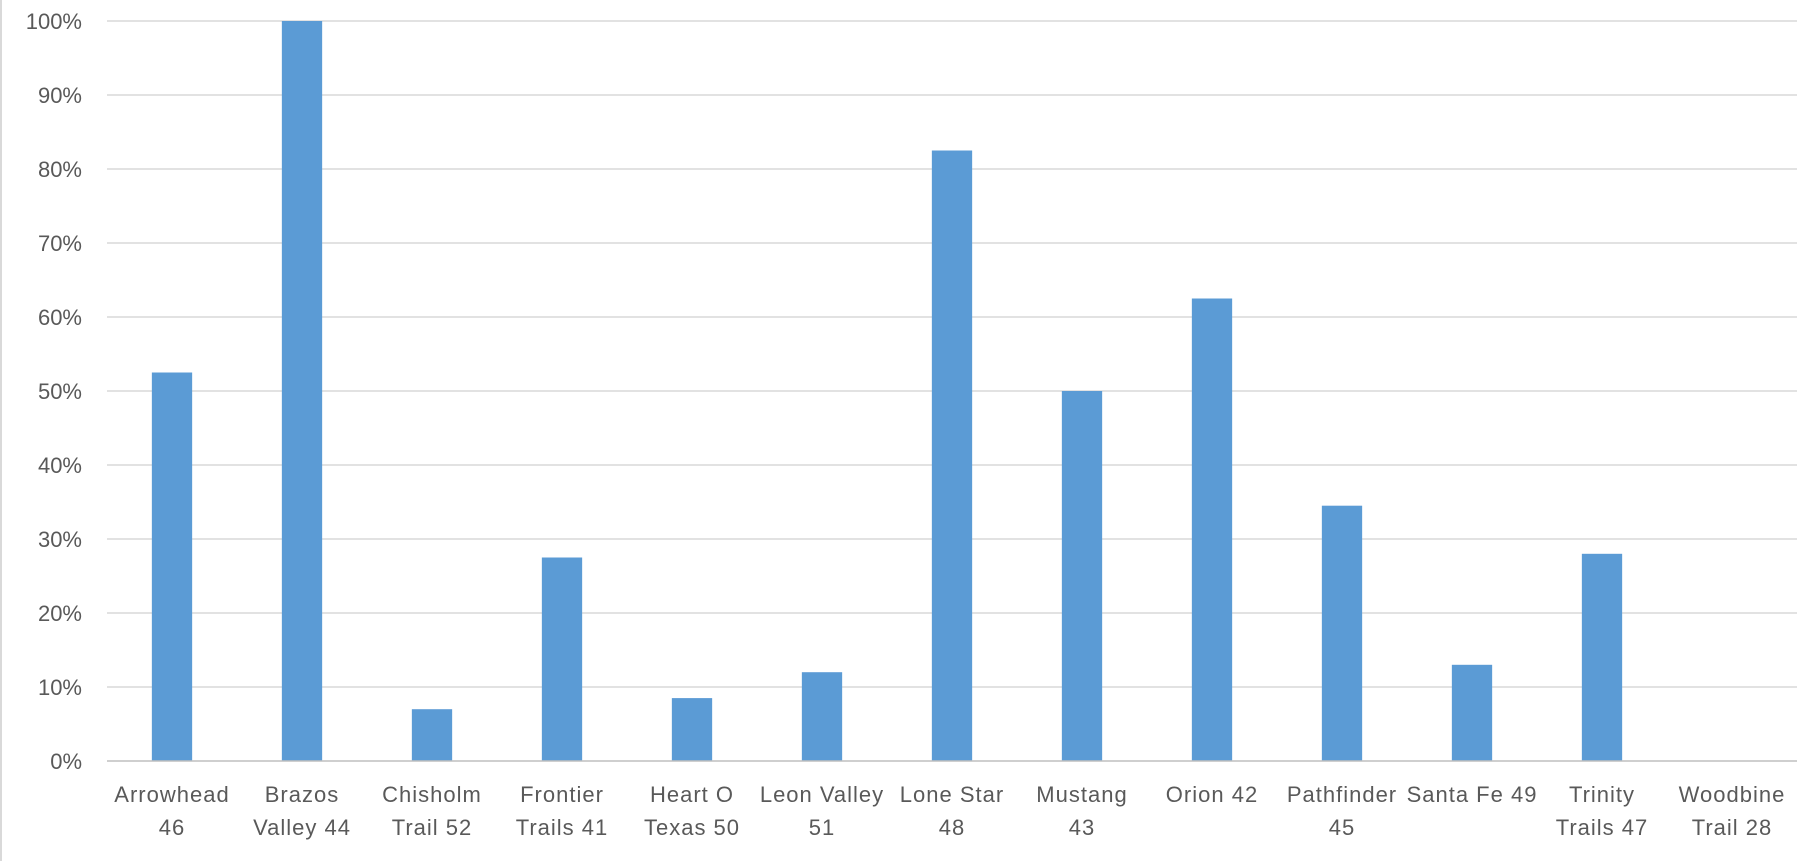  I want to click on x-tick-label: Heart O, so click(692, 794).